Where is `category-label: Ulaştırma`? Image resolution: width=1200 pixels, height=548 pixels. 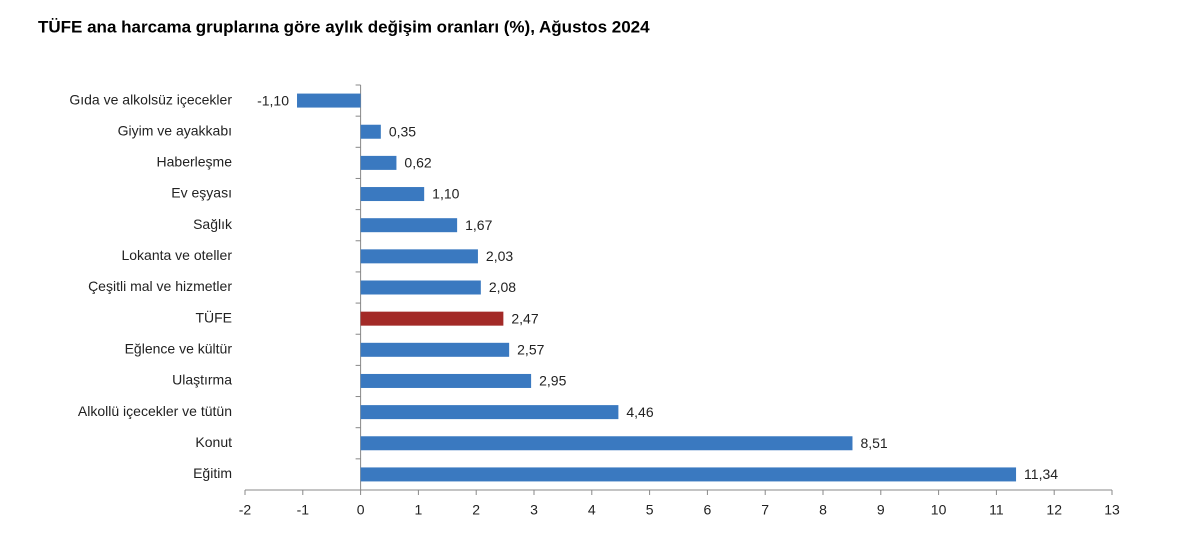 category-label: Ulaştırma is located at coordinates (202, 380).